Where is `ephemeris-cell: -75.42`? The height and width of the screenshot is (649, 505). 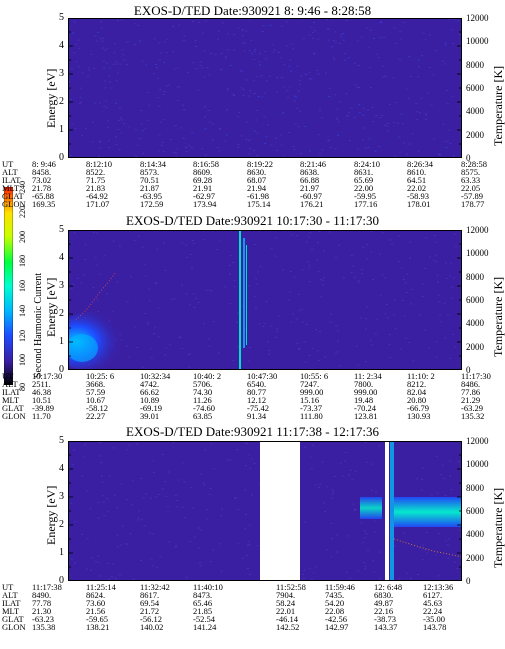
ephemeris-cell: -75.42 is located at coordinates (258, 408).